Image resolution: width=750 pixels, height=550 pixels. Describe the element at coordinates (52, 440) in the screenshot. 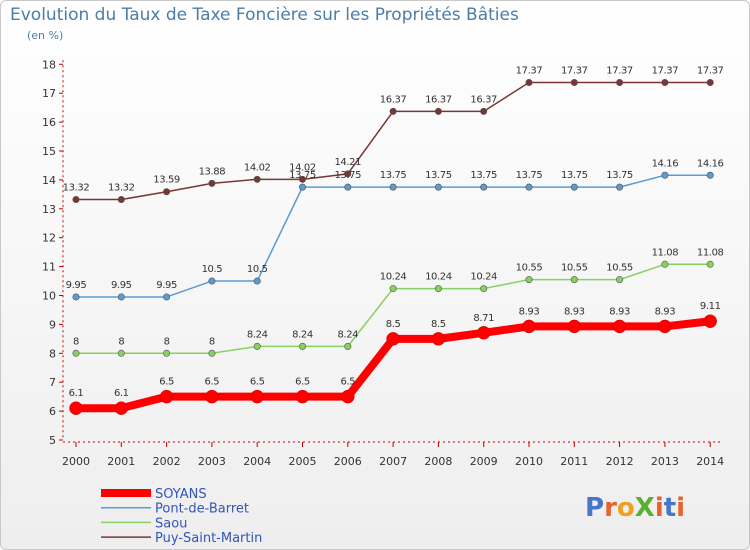

I see `y-tick-label: 5` at that location.